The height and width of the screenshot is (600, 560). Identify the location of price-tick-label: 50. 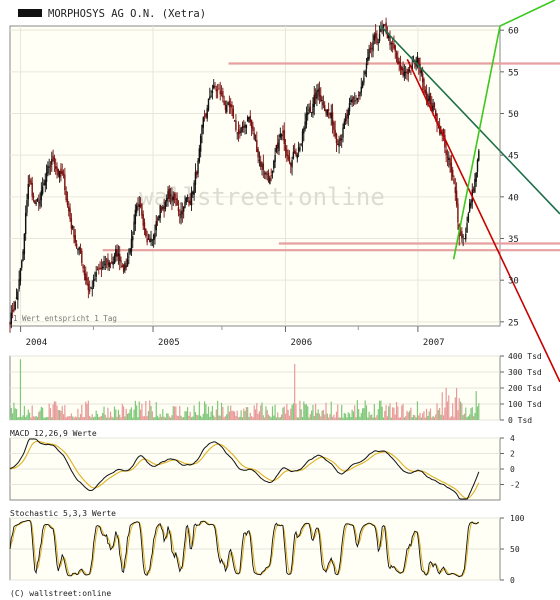
(513, 115).